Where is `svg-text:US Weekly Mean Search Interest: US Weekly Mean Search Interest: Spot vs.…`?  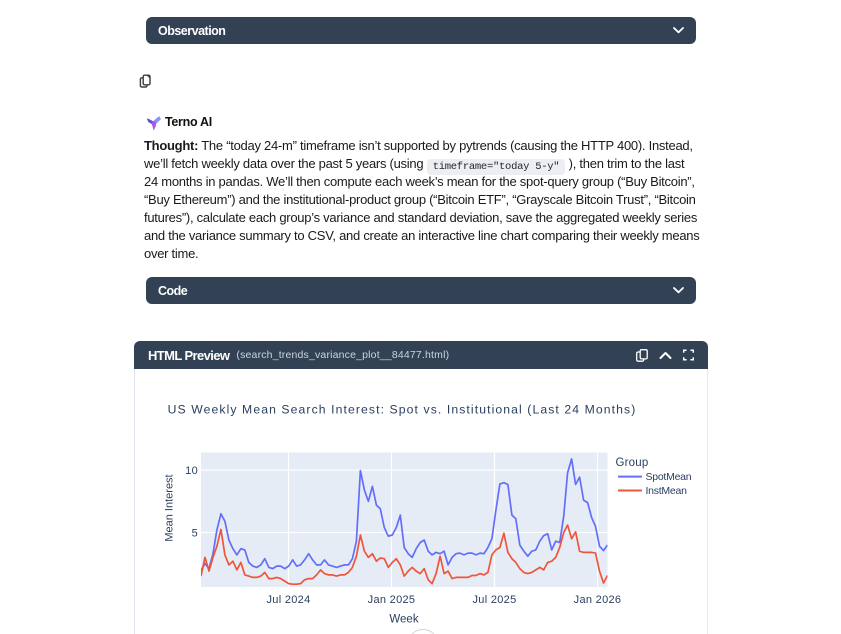
svg-text:US Weekly Mean Search Interest: US Weekly Mean Search Interest: Spot vs.… is located at coordinates (402, 410).